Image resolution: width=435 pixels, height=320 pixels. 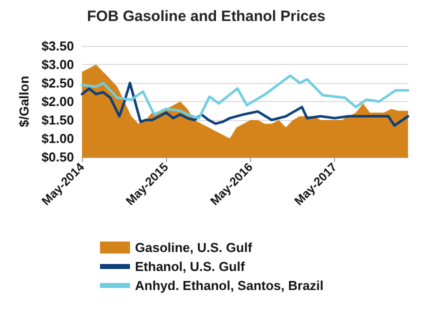 I want to click on legend-label: Gasoline, U.S. Gulf, so click(x=194, y=247).